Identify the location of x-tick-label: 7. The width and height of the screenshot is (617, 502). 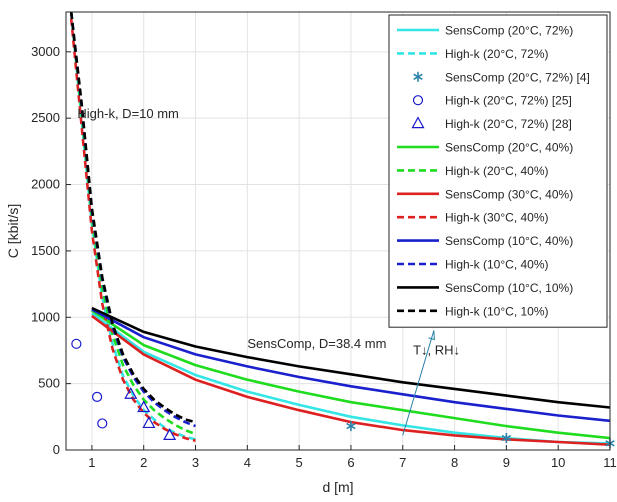
(402, 462).